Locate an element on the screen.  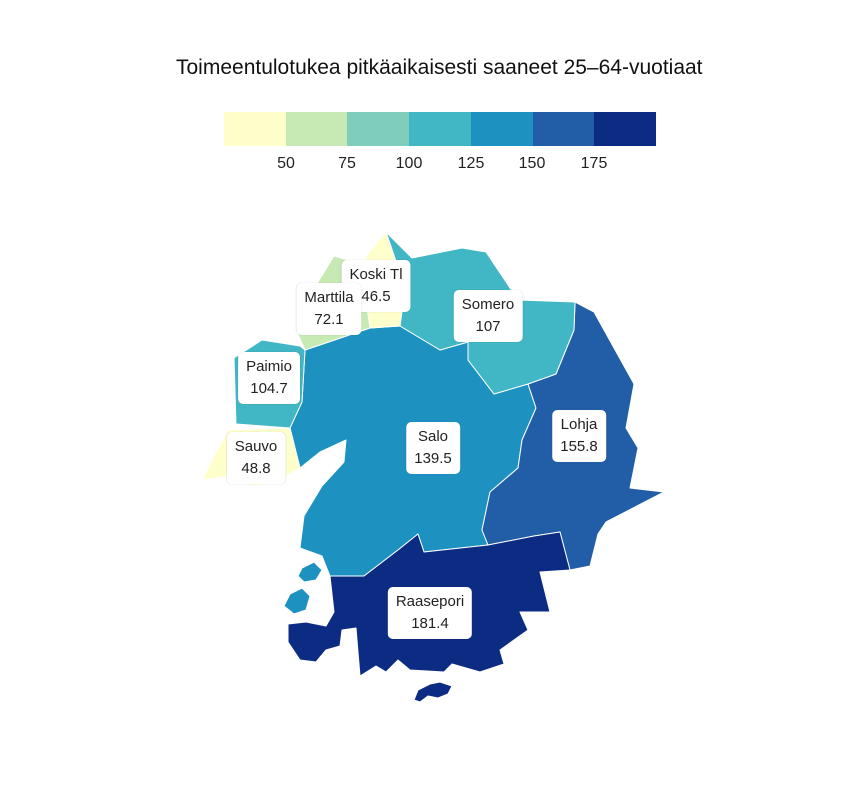
legend-tick: 150 is located at coordinates (532, 163).